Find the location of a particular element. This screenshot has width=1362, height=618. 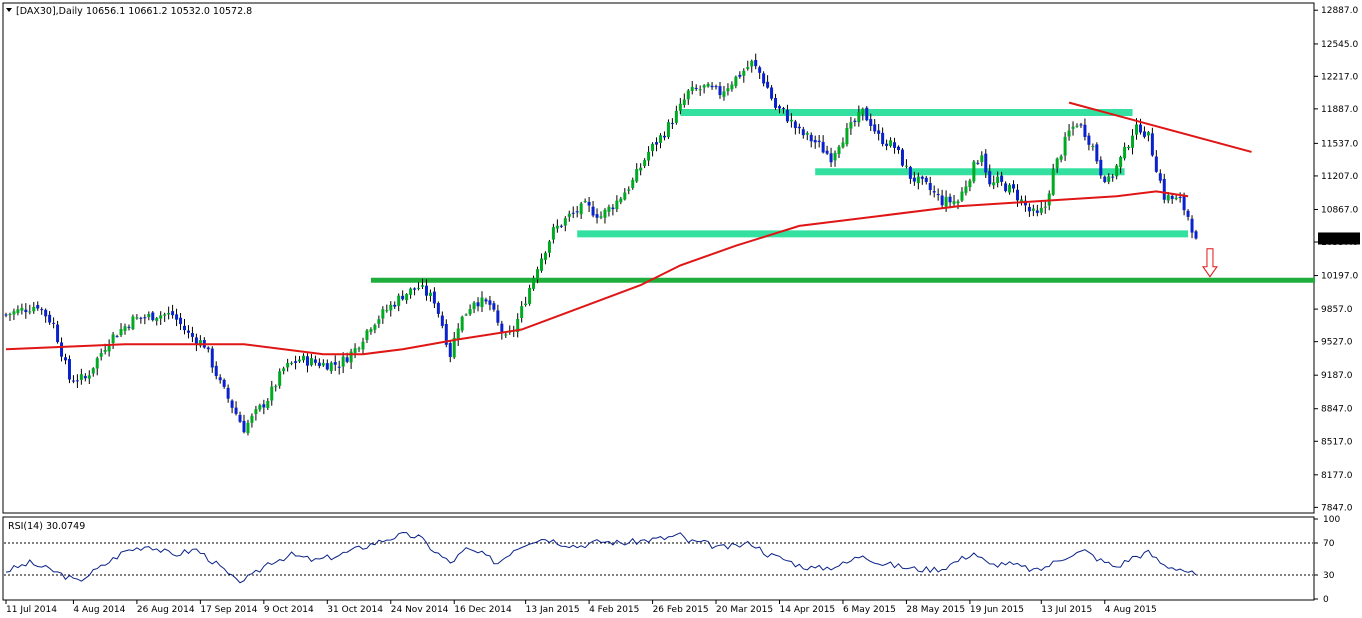

y-tick-label: 9527.0 is located at coordinates (1337, 343).